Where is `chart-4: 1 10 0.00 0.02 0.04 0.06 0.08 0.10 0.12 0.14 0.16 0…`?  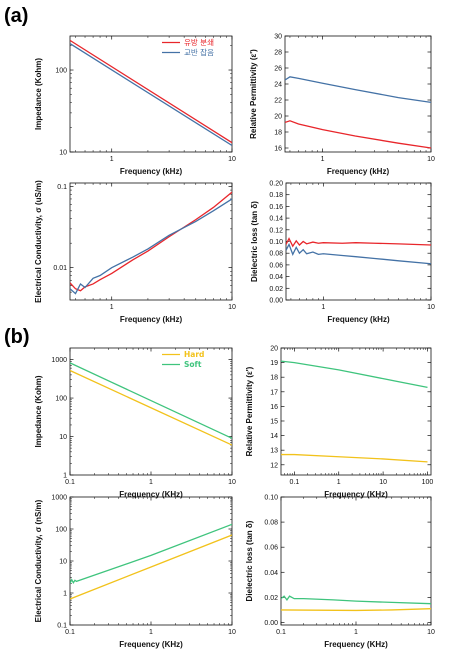 chart-4: 1 10 0.00 0.02 0.04 0.06 0.08 0.10 0.12 0.14 0.16 0… is located at coordinates (342, 253).